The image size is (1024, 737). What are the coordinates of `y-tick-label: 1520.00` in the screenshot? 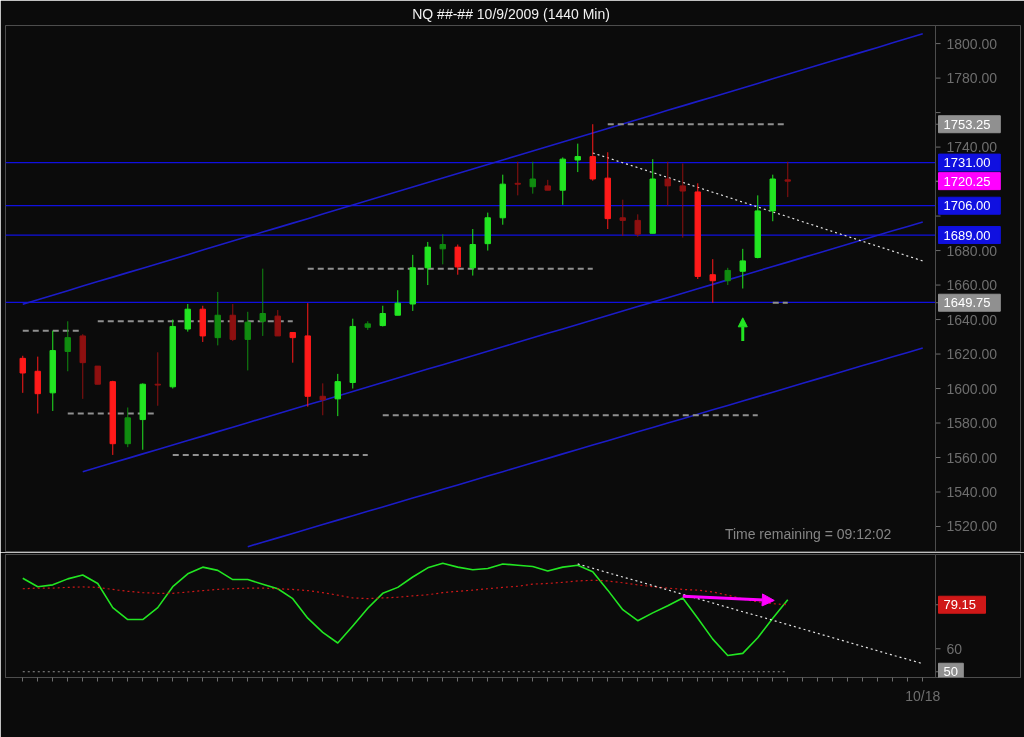 It's located at (972, 526).